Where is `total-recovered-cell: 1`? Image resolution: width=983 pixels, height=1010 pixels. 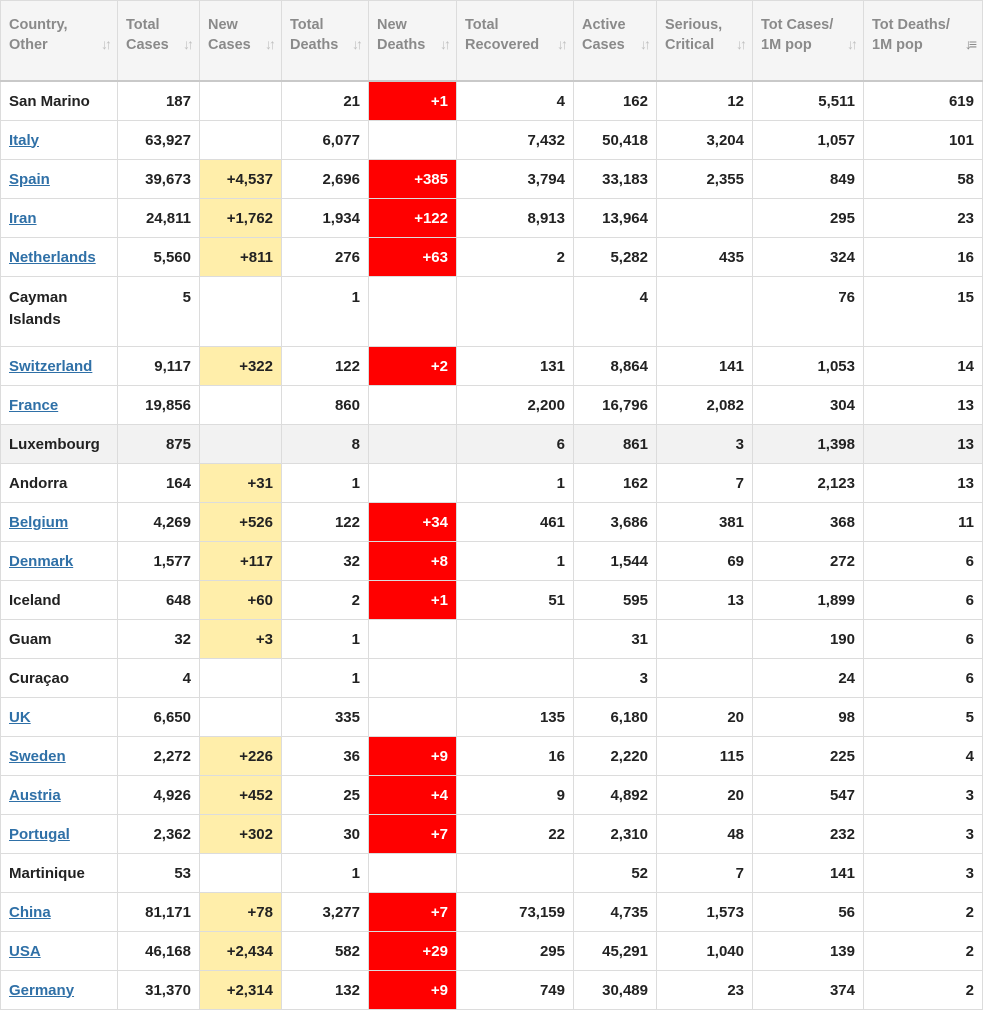 total-recovered-cell: 1 is located at coordinates (515, 483).